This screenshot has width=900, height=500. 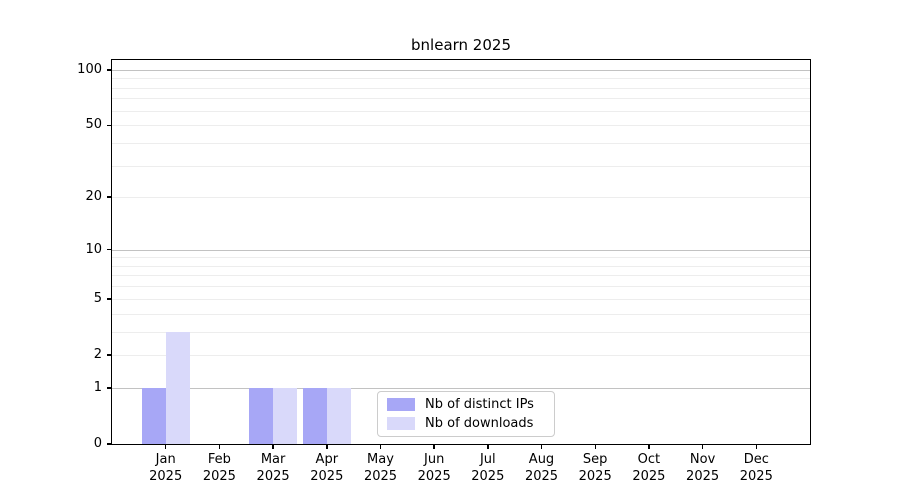 What do you see at coordinates (97, 387) in the screenshot?
I see `y-tick-label: 1` at bounding box center [97, 387].